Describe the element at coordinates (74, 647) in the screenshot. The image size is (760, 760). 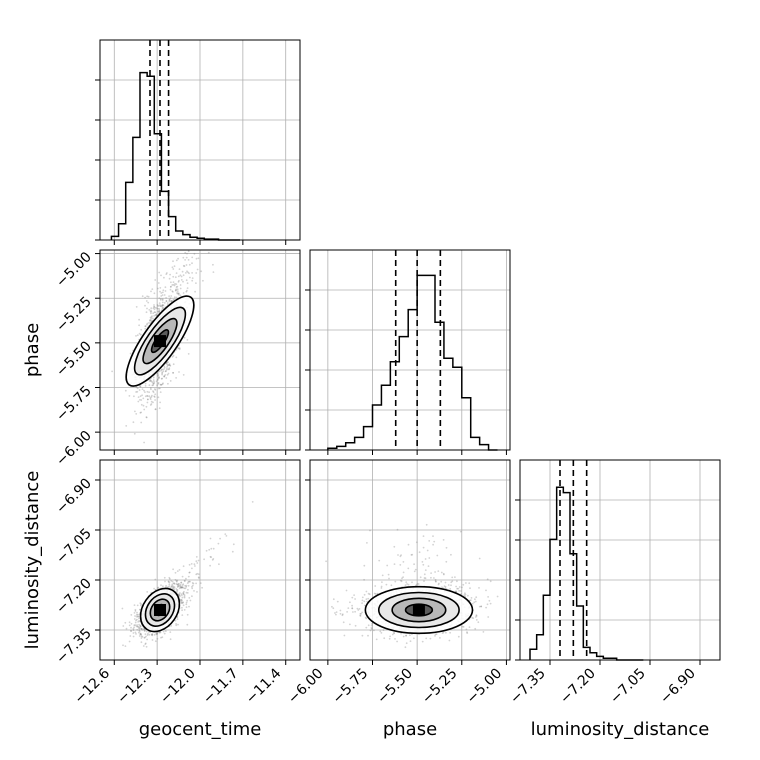
I see `scatter-geocent-time-vs-luminosity-distance-ytick-label-0: −7.35` at that location.